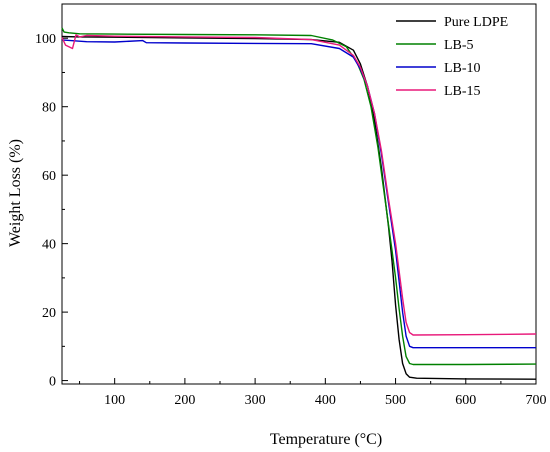 This screenshot has width=550, height=452. I want to click on x-tick-label: 100, so click(114, 400).